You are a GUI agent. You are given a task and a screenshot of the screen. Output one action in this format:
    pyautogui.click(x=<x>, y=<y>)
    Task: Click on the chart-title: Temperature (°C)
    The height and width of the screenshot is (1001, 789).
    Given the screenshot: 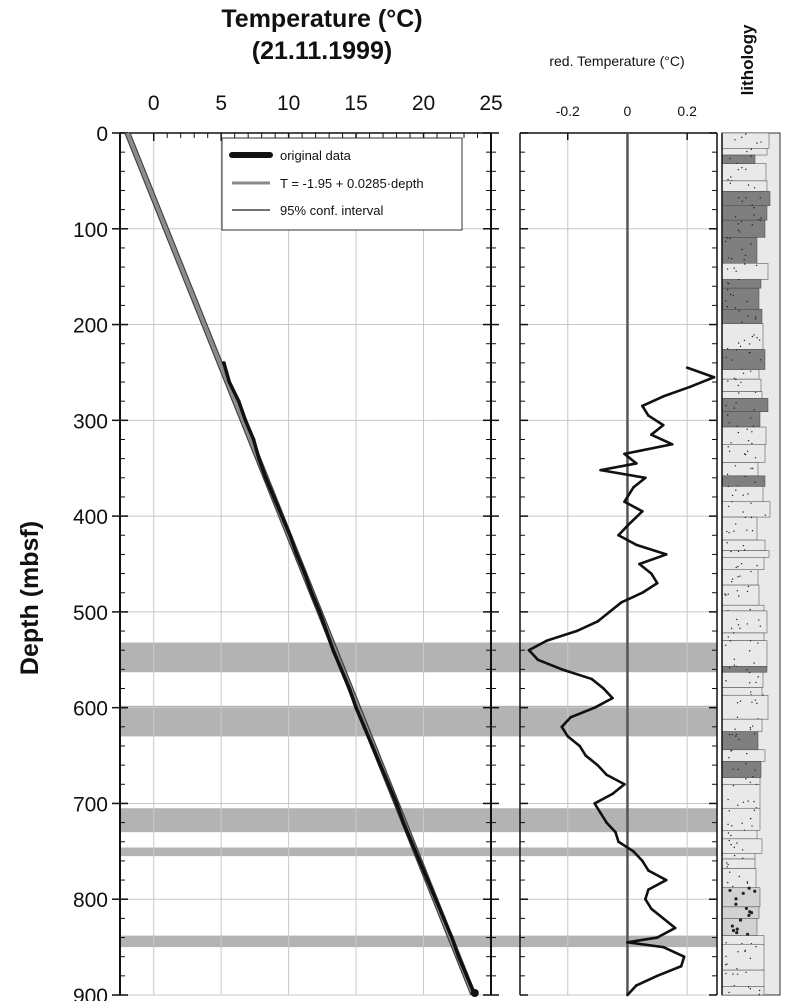 What is the action you would take?
    pyautogui.click(x=321, y=19)
    